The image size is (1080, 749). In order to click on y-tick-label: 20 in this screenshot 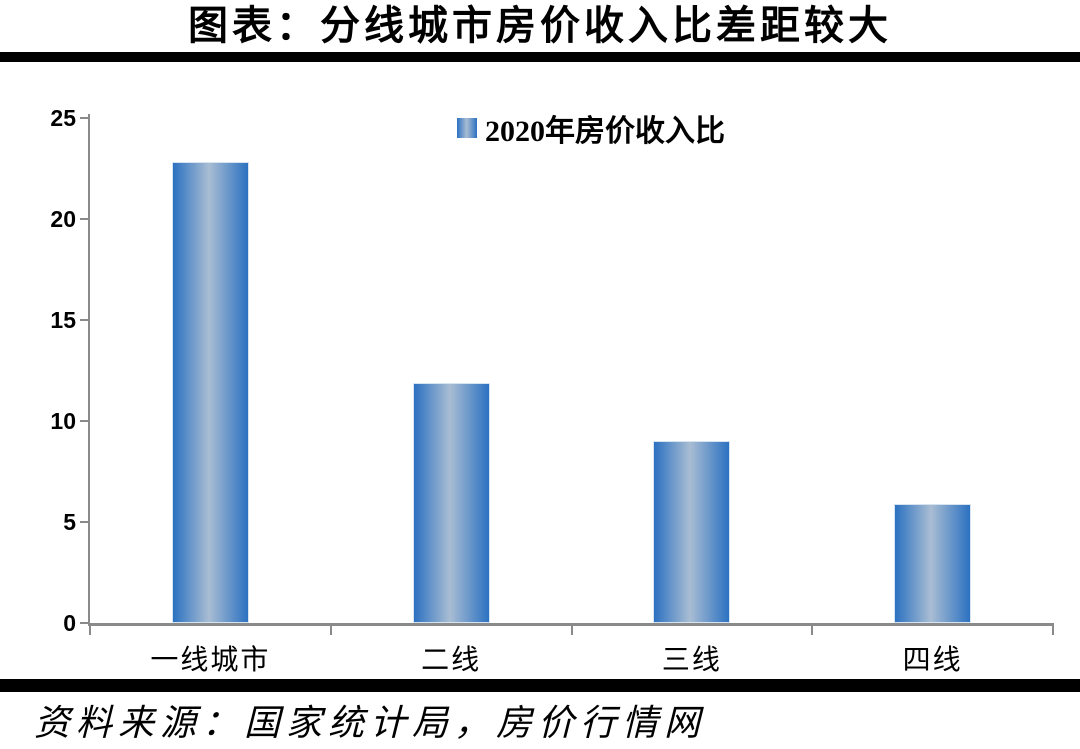, I will do `click(63, 219)`.